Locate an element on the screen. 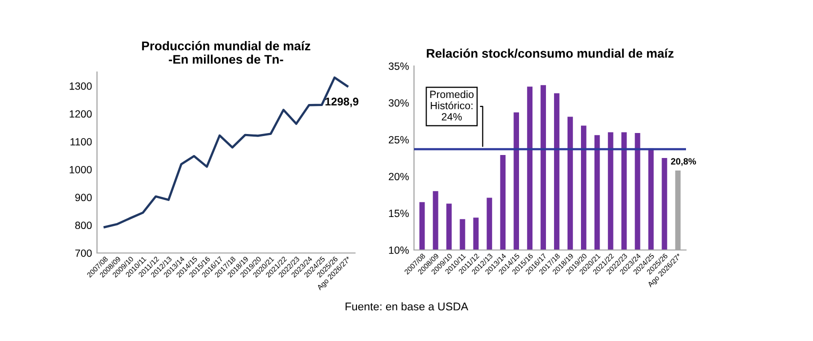 This screenshot has height=341, width=813. y-tick-label: 900 is located at coordinates (83, 198).